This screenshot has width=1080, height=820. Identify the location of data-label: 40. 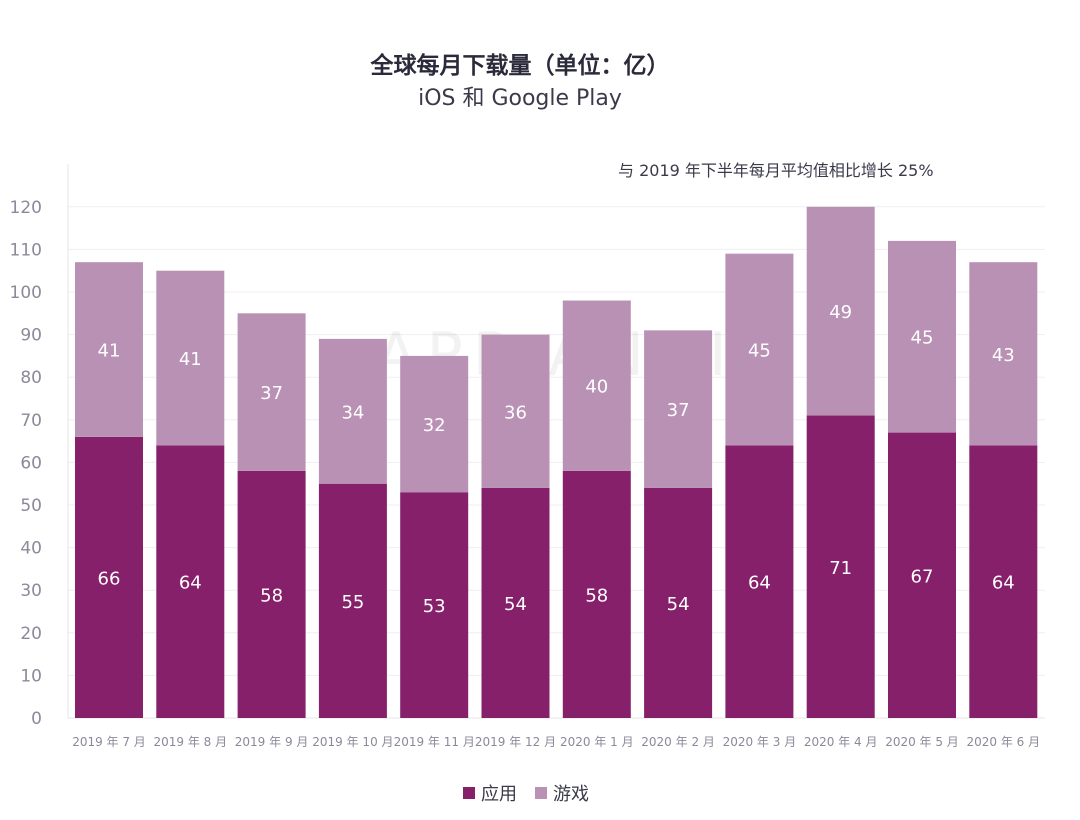
(596, 387).